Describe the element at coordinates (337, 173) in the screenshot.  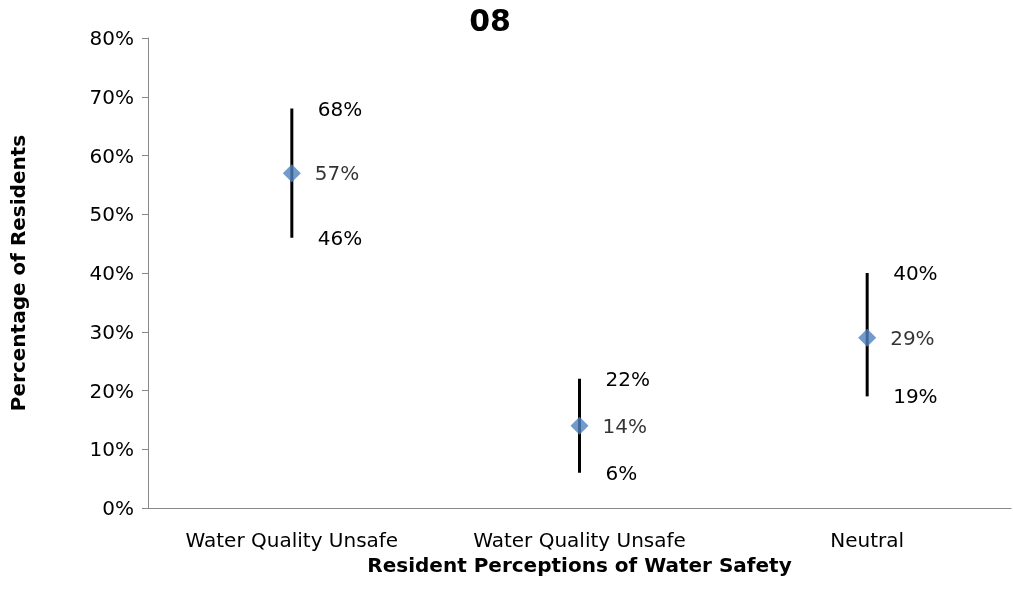
I see `data-label: 57%` at that location.